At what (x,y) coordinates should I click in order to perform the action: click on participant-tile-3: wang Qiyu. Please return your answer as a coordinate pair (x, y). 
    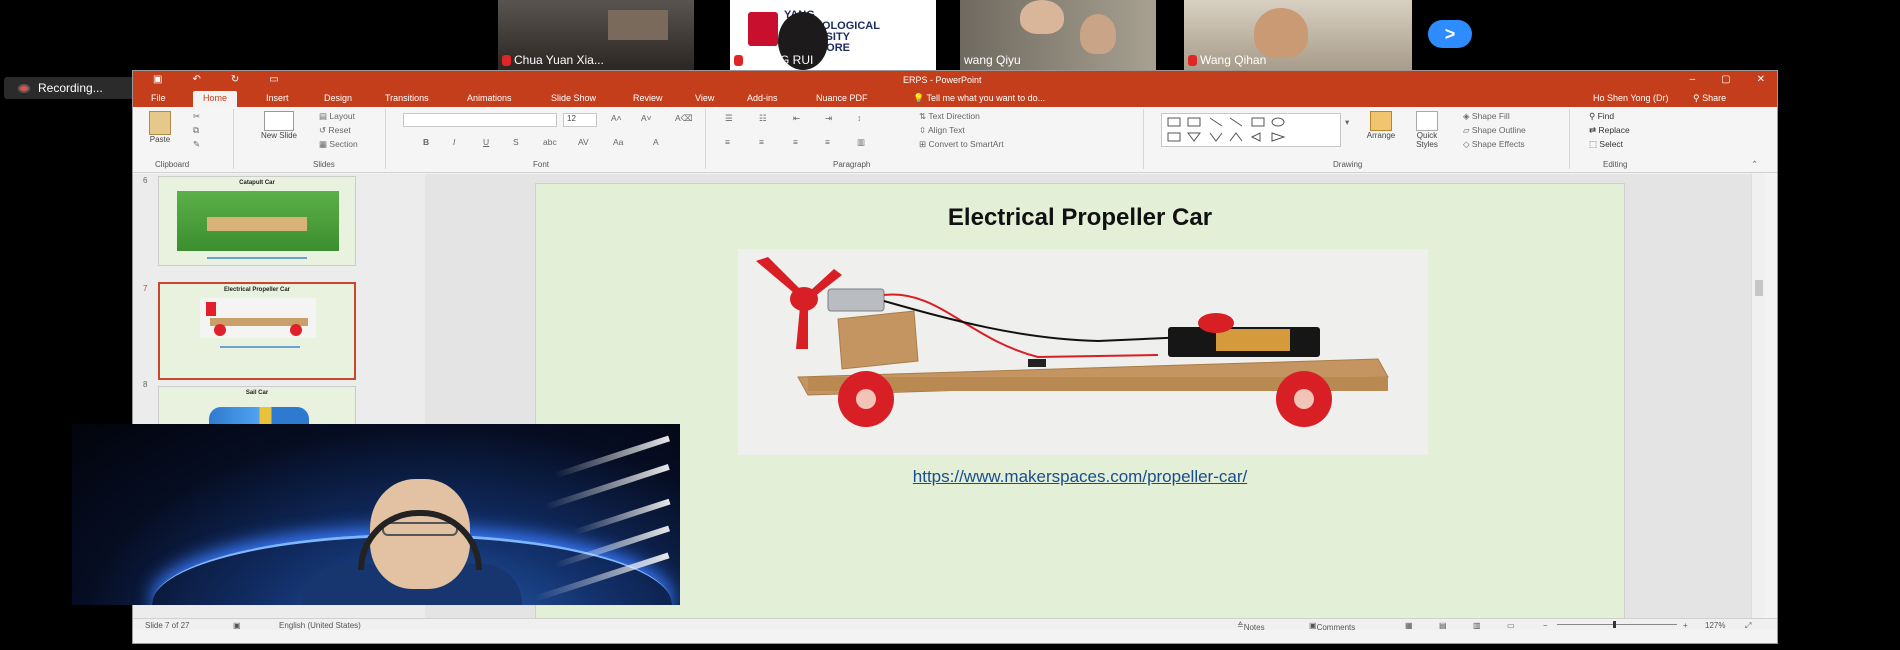
    Looking at the image, I should click on (1058, 35).